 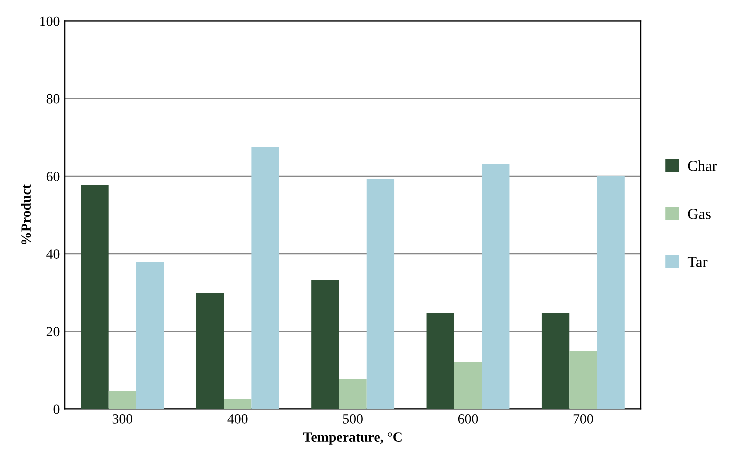 What do you see at coordinates (53, 99) in the screenshot?
I see `y-tick-label: 80` at bounding box center [53, 99].